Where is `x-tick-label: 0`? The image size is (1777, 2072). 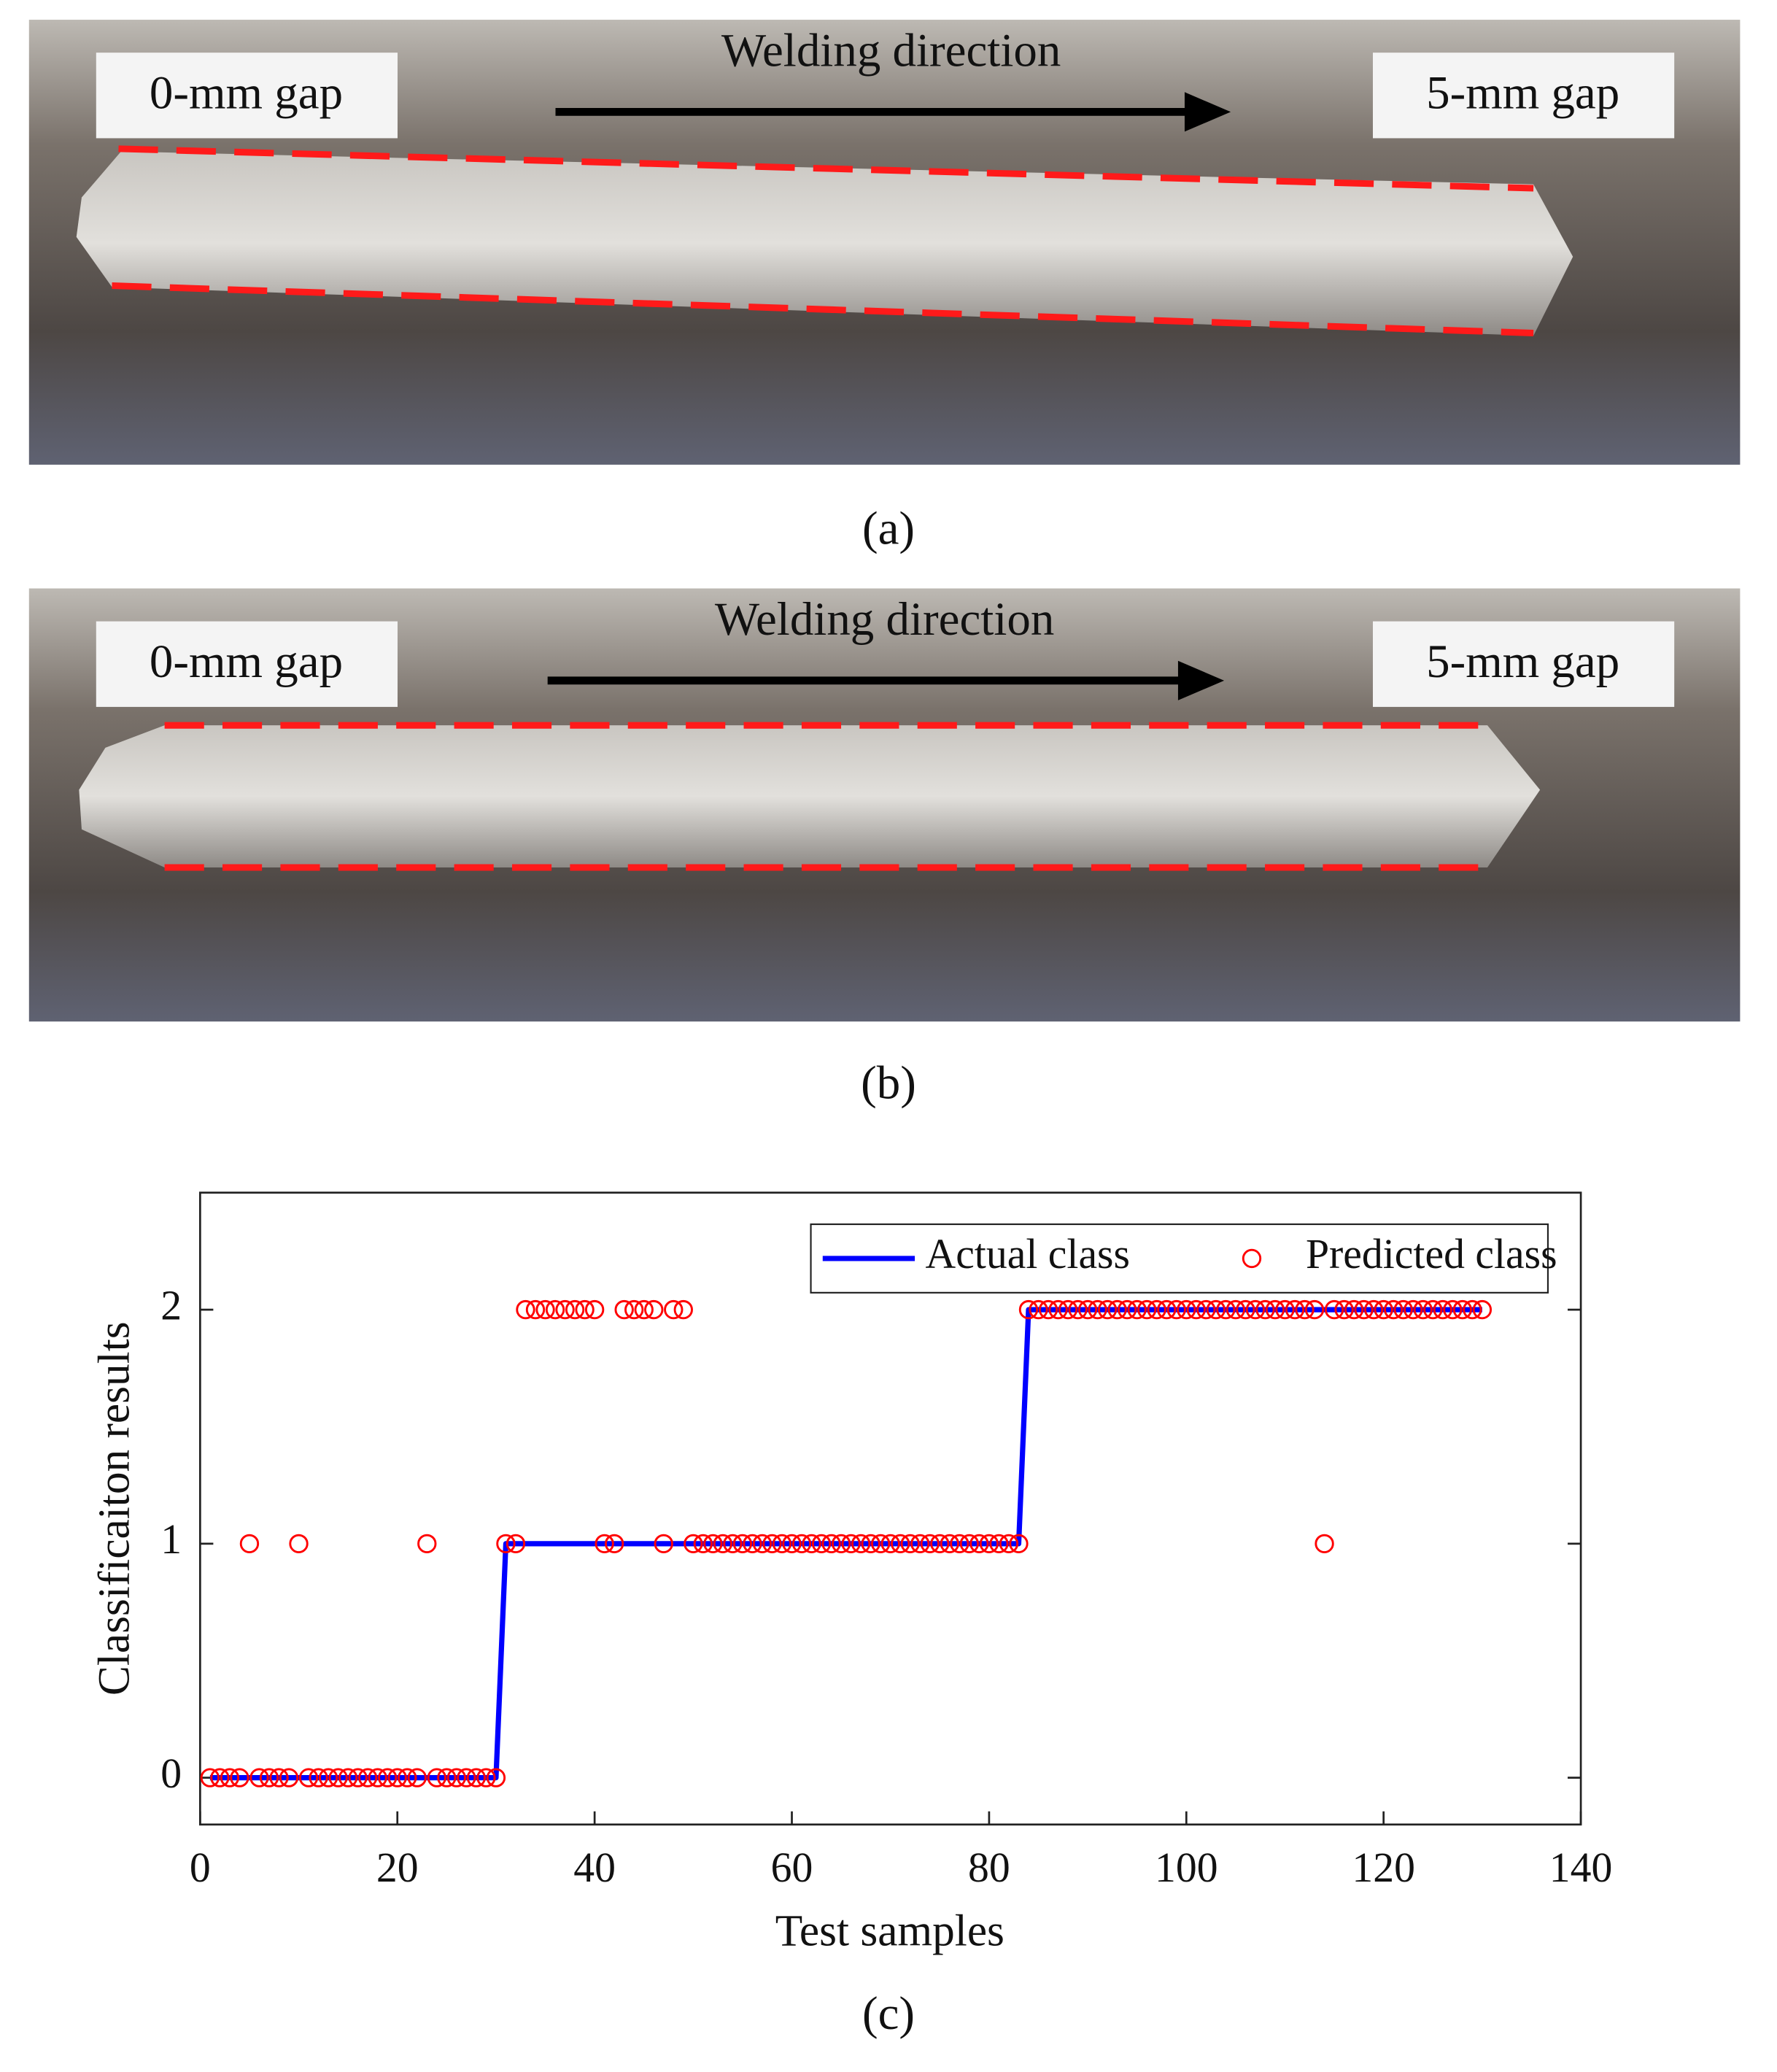 x-tick-label: 0 is located at coordinates (200, 1868).